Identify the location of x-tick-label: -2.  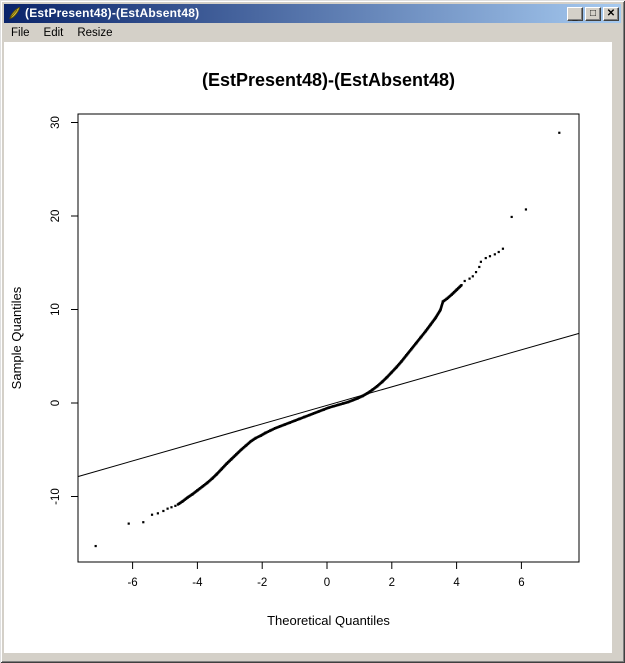
(262, 583).